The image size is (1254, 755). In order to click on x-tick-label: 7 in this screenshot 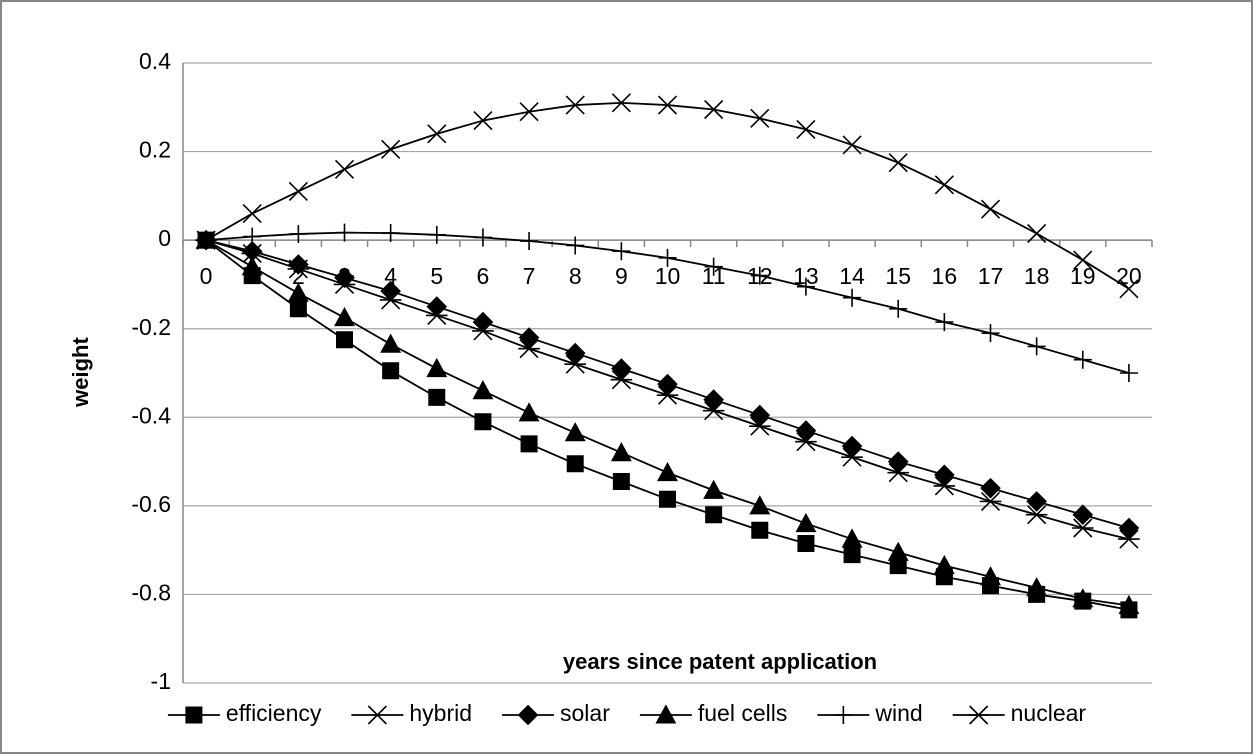, I will do `click(529, 276)`.